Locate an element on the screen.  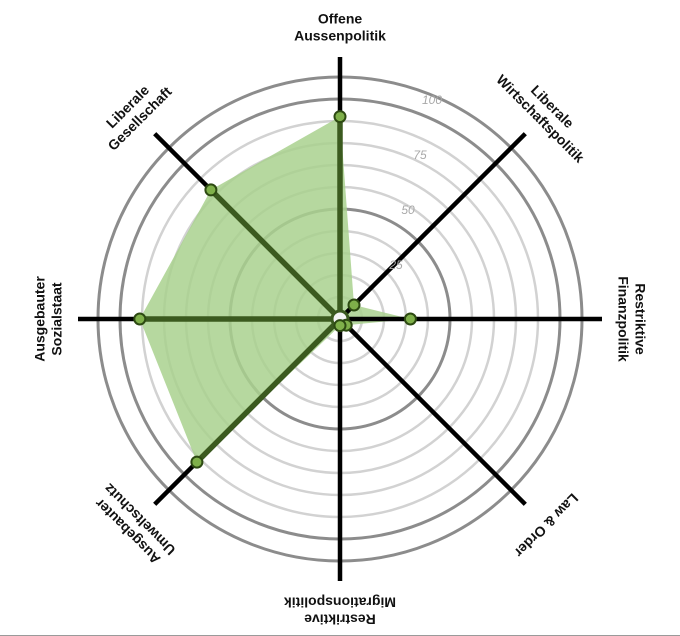
axis-label: Ausgebauter Sozialstaat is located at coordinates (48, 319).